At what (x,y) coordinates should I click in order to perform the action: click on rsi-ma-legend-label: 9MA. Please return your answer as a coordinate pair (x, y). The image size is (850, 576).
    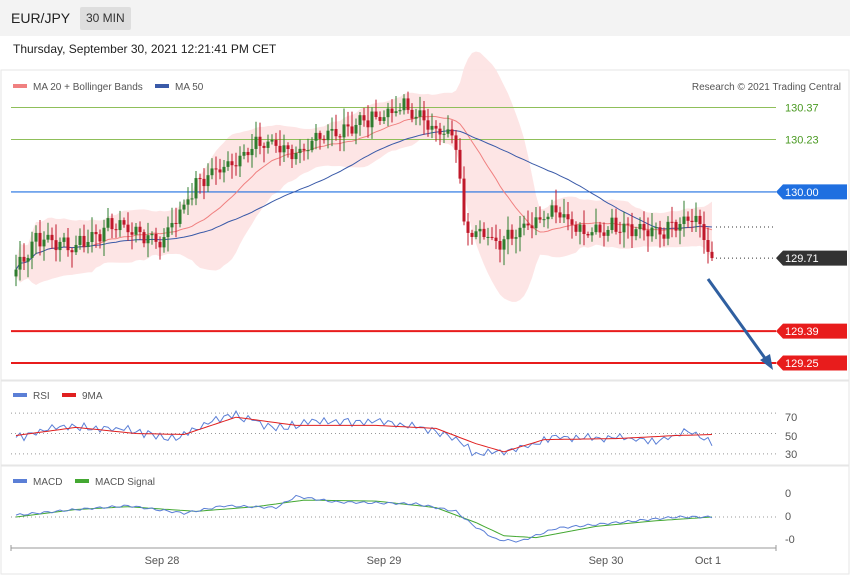
    Looking at the image, I should click on (92, 396).